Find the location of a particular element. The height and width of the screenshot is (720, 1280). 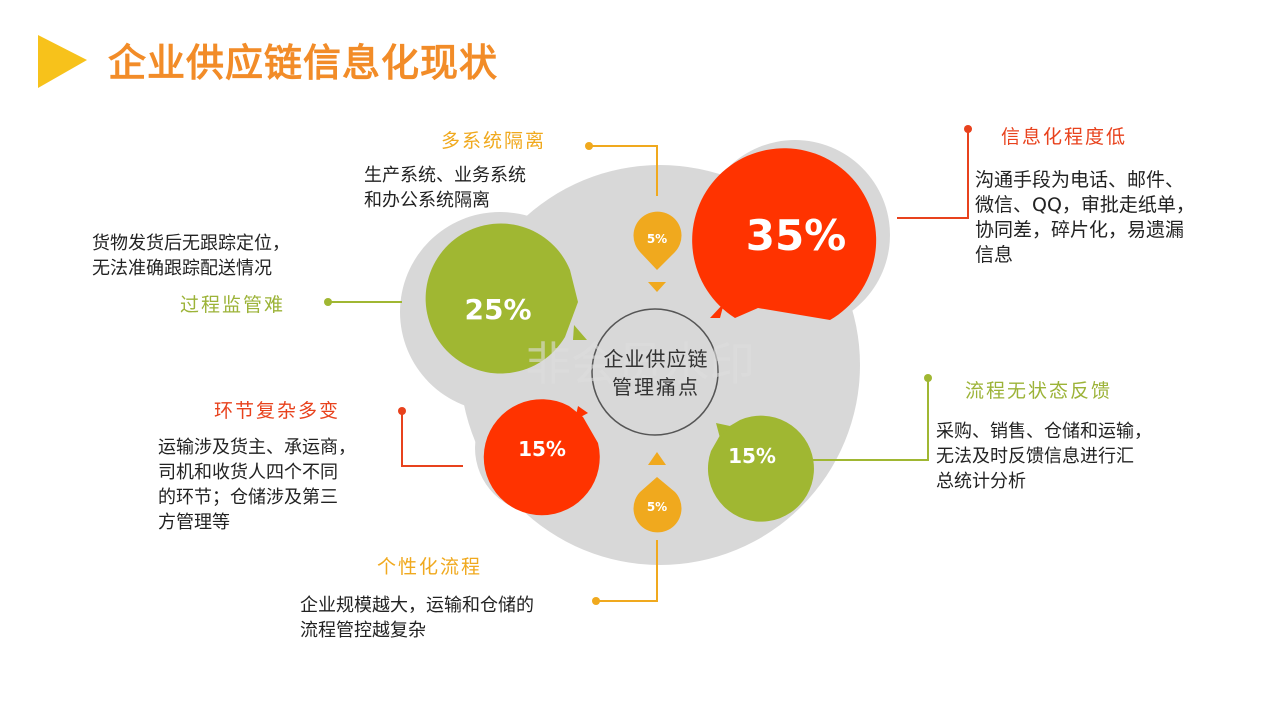

desc-line: 司机和收货人四个不同 is located at coordinates (248, 472).